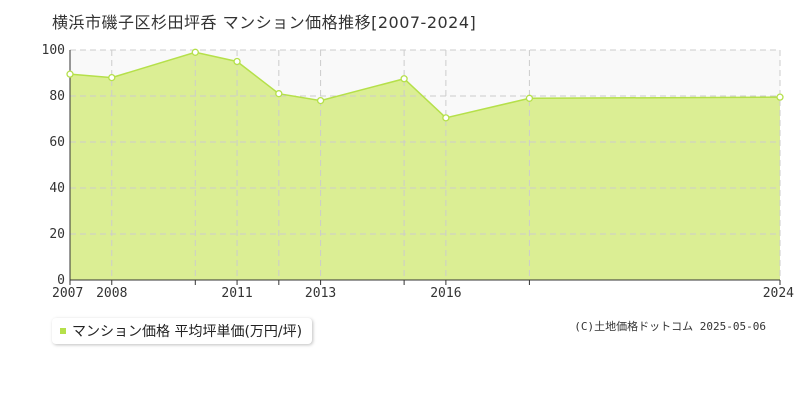 Image resolution: width=800 pixels, height=400 pixels. I want to click on y-tick-label: 60, so click(57, 142).